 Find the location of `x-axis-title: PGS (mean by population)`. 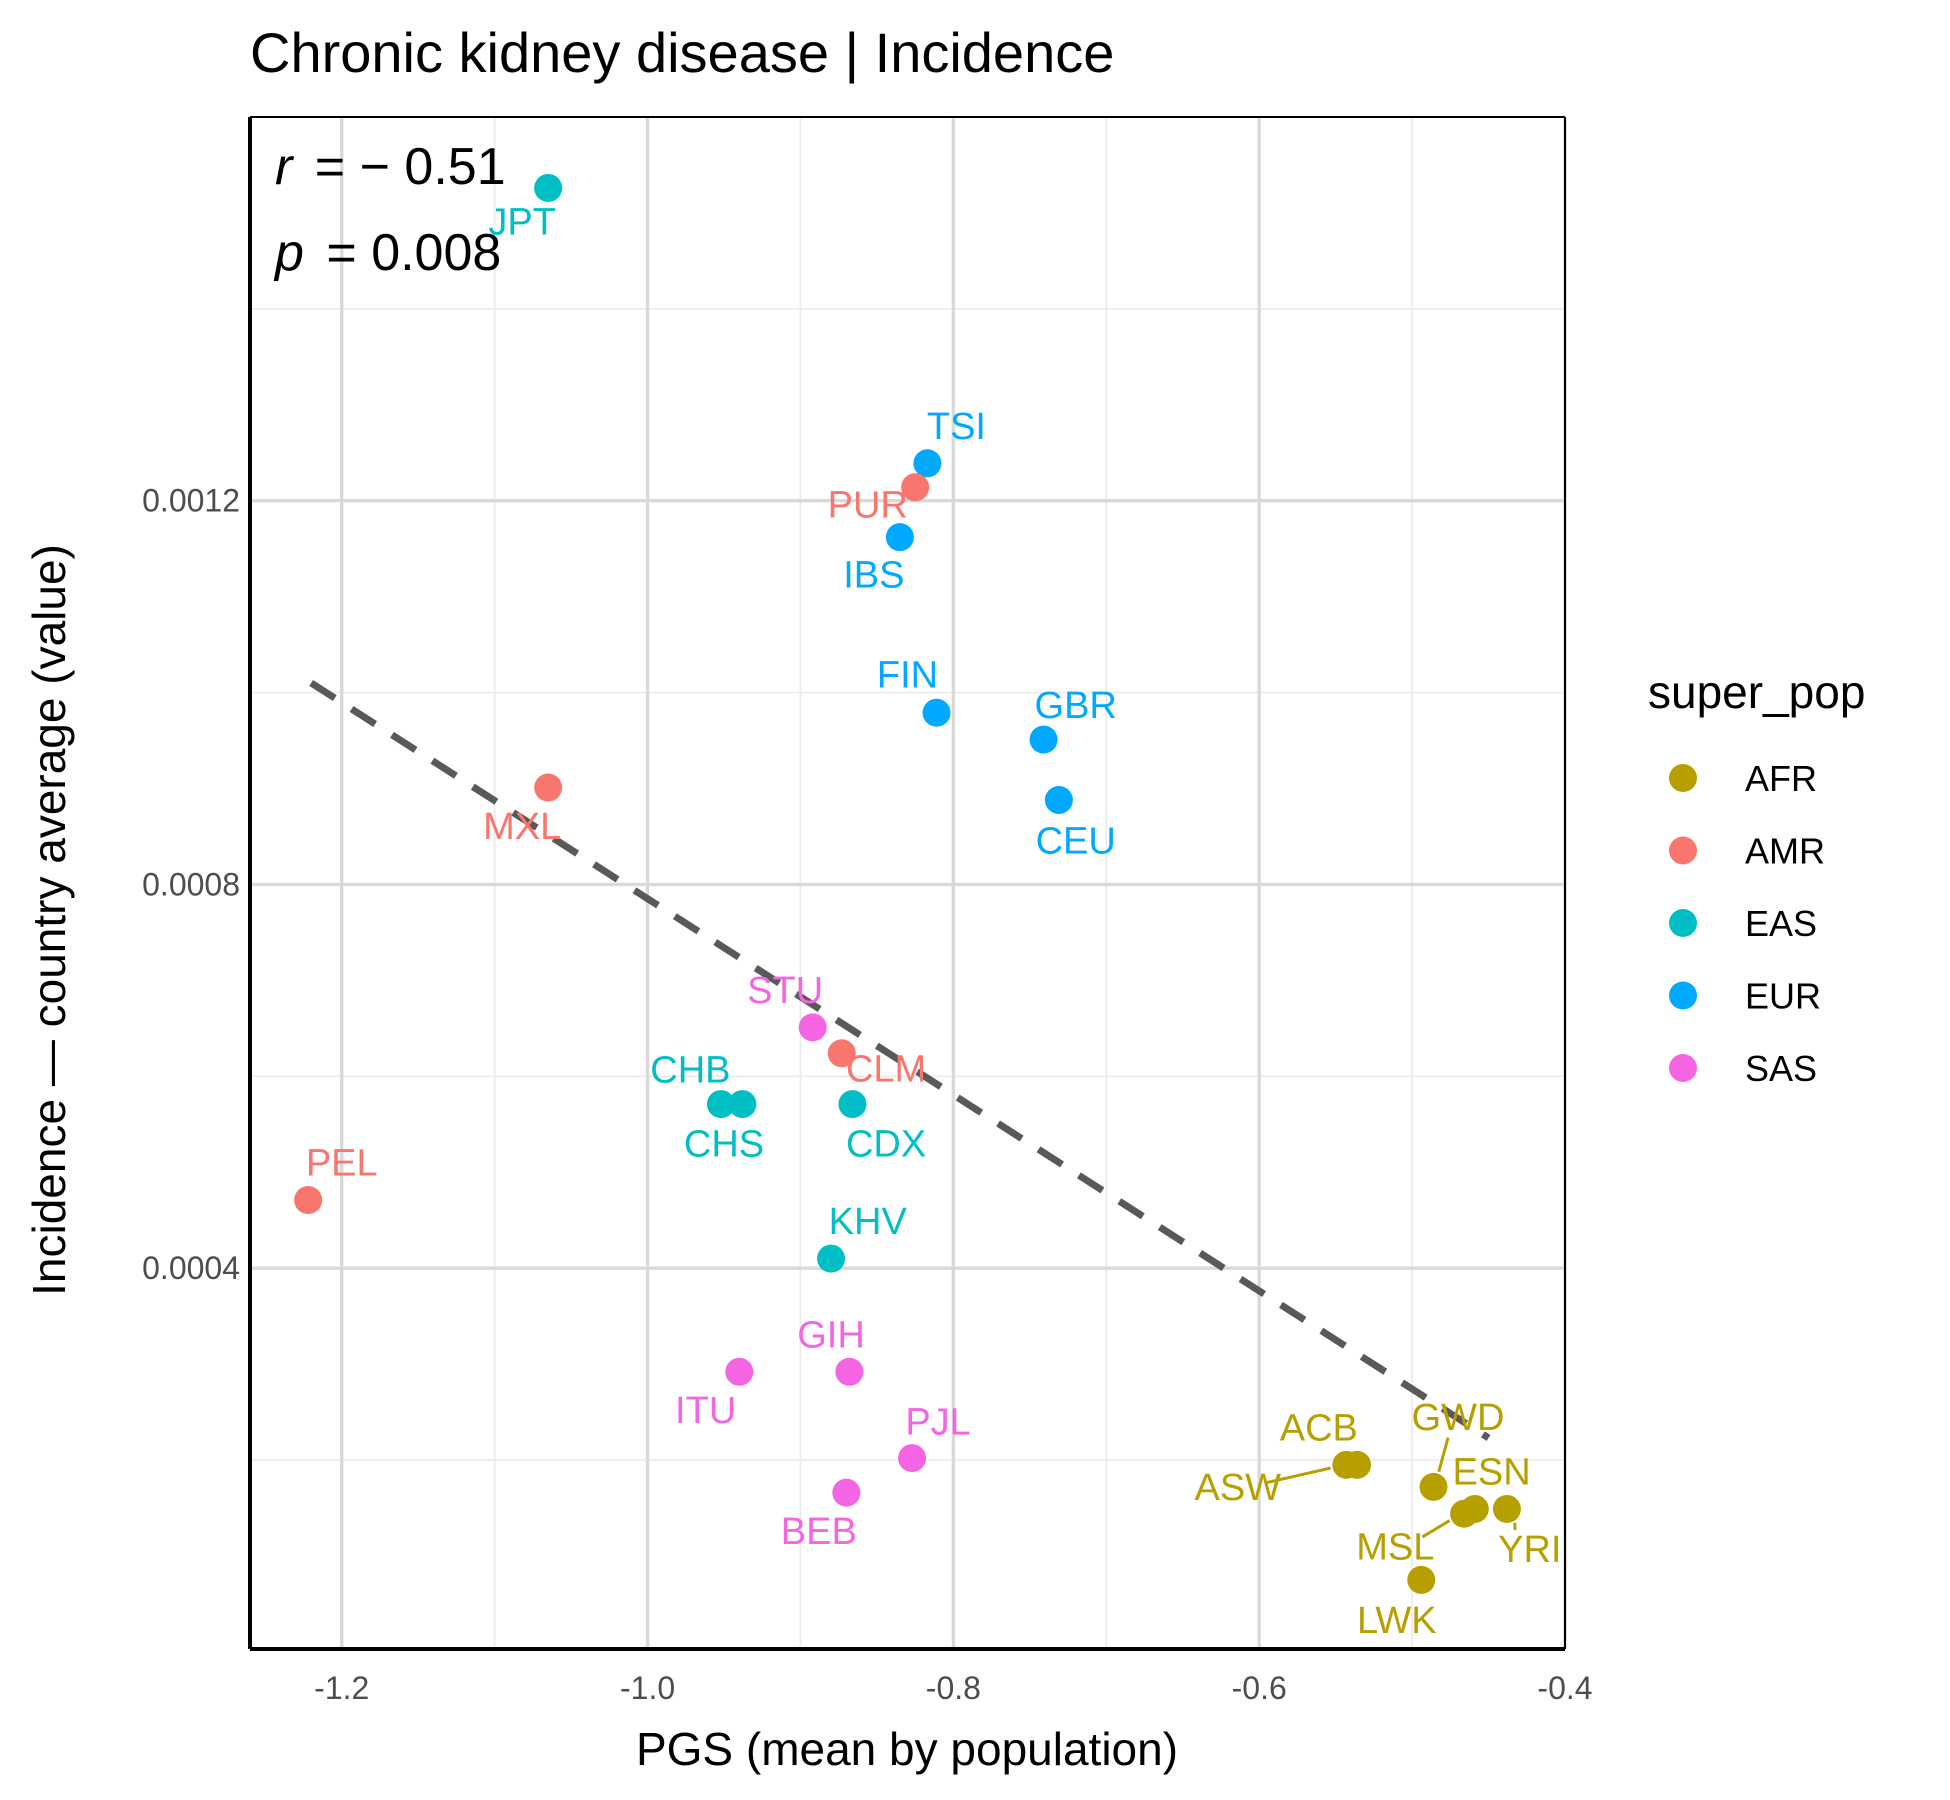

x-axis-title: PGS (mean by population) is located at coordinates (907, 1749).